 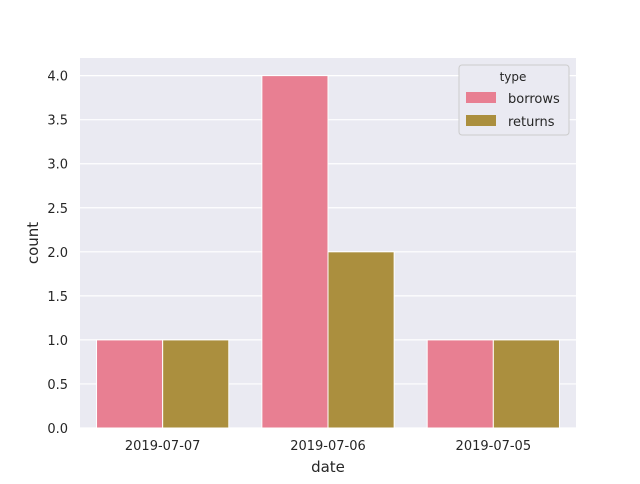 What do you see at coordinates (57, 341) in the screenshot?
I see `y-tick-label: 1.0` at bounding box center [57, 341].